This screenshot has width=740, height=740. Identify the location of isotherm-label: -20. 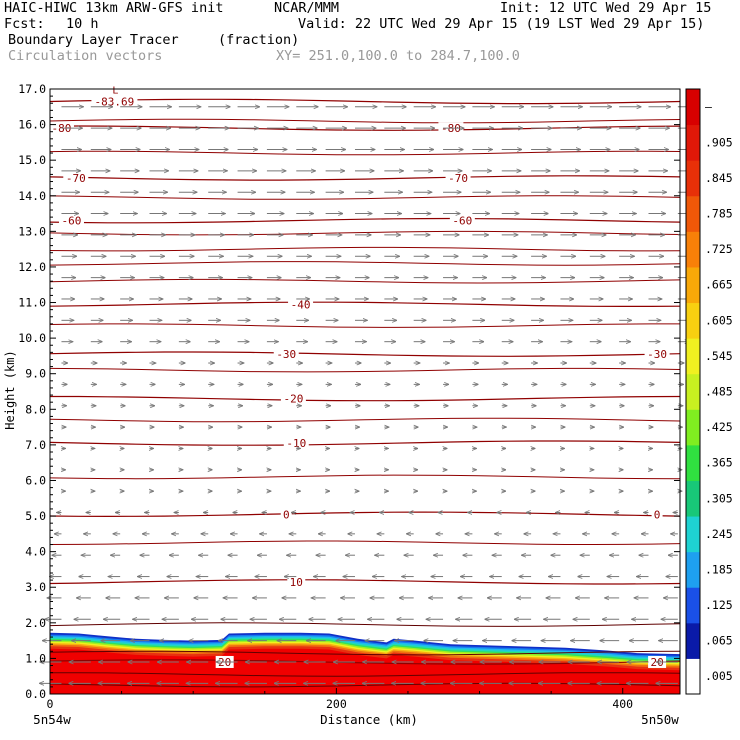
(293, 399).